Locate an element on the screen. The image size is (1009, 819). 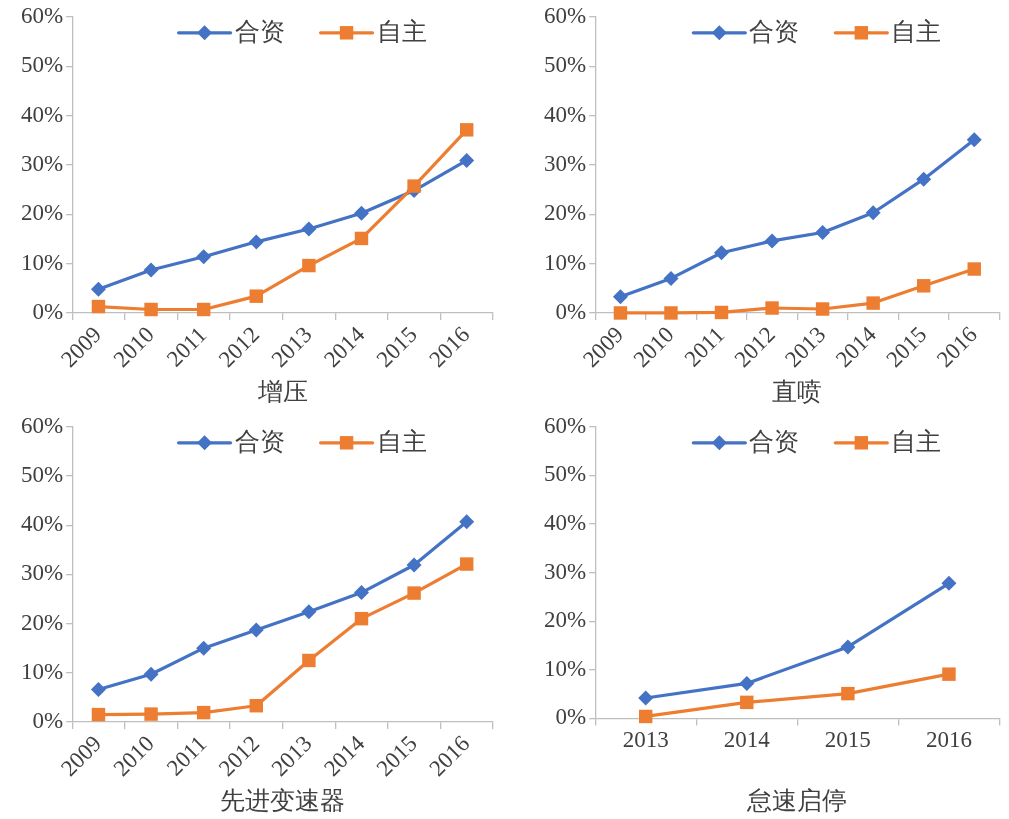
x-tick-label: 2015 is located at coordinates (847, 740).